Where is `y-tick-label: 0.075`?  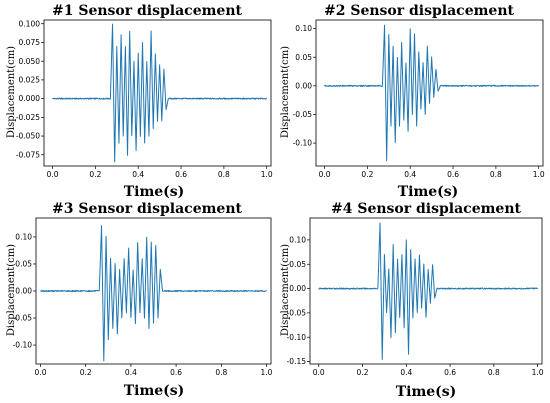
y-tick-label: 0.075 is located at coordinates (30, 42).